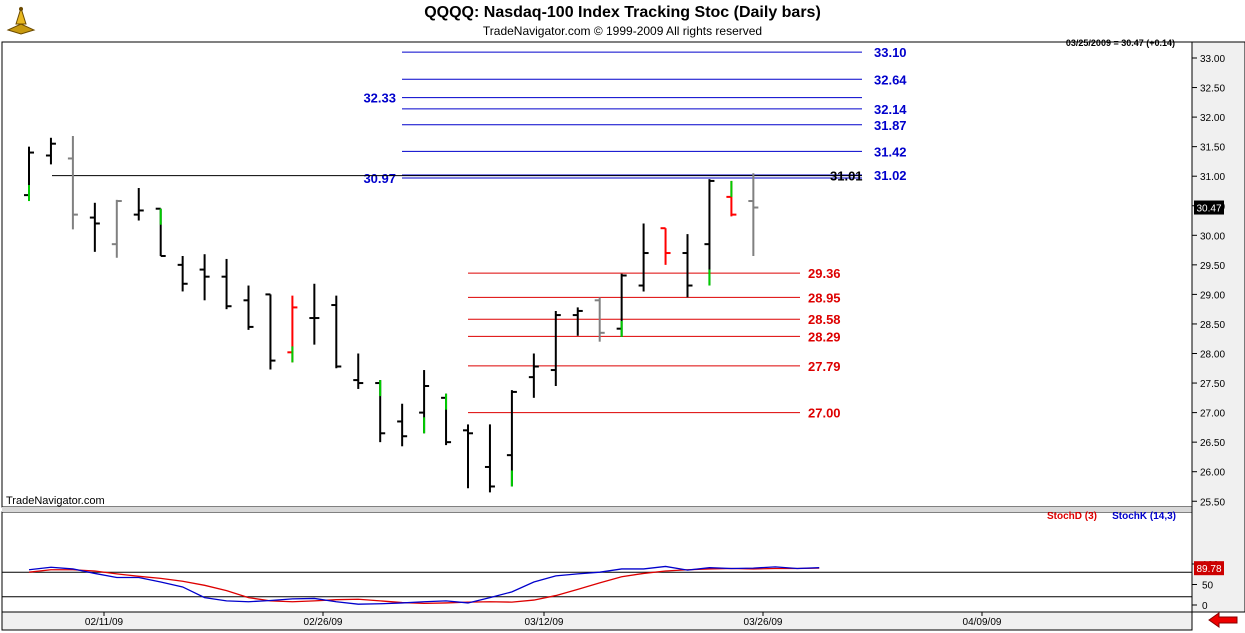  What do you see at coordinates (1144, 516) in the screenshot?
I see `legend-stochk: StochK (14,3)` at bounding box center [1144, 516].